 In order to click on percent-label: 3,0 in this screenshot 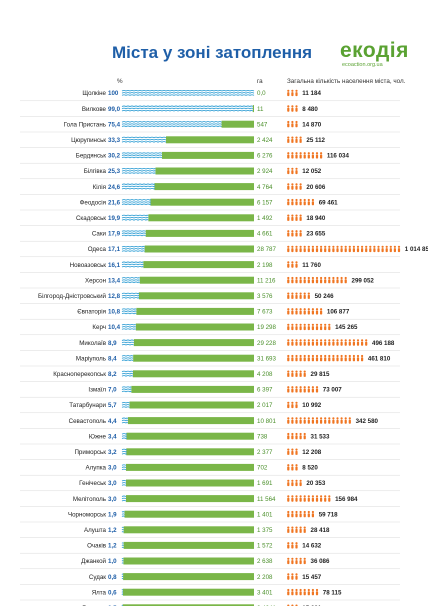, I will do `click(112, 468)`.